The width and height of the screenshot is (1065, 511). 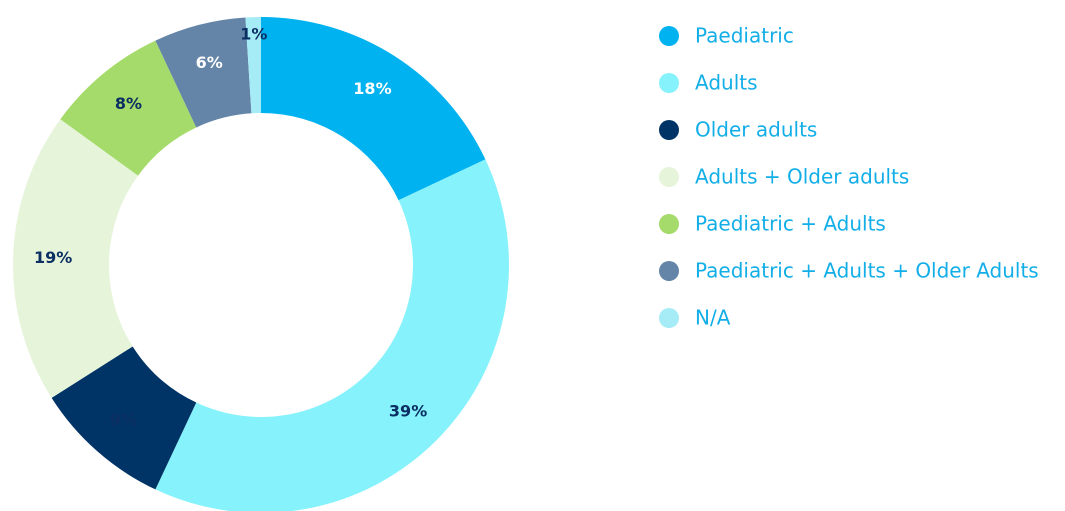 I want to click on data-label: 39%, so click(x=408, y=411).